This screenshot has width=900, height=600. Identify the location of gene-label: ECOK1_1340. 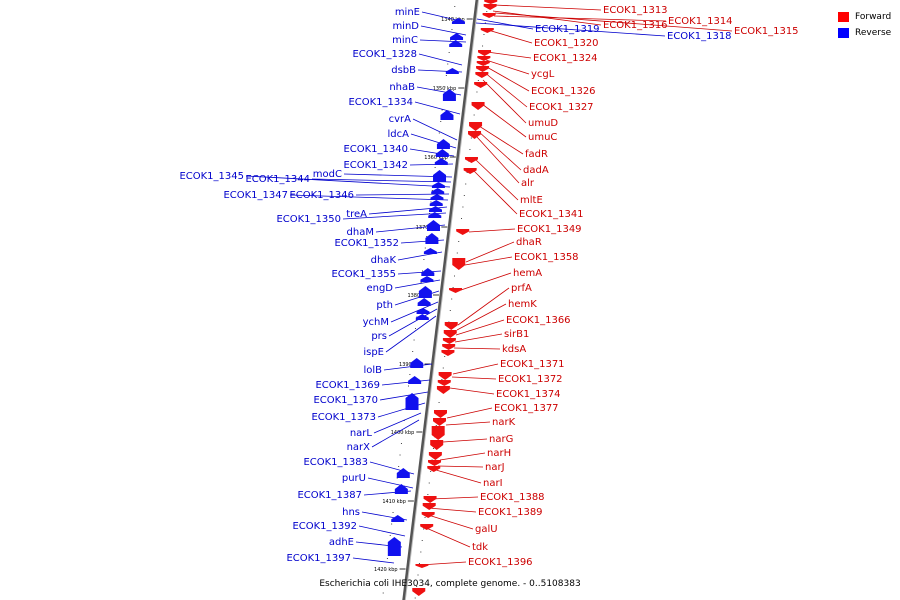
(375, 149).